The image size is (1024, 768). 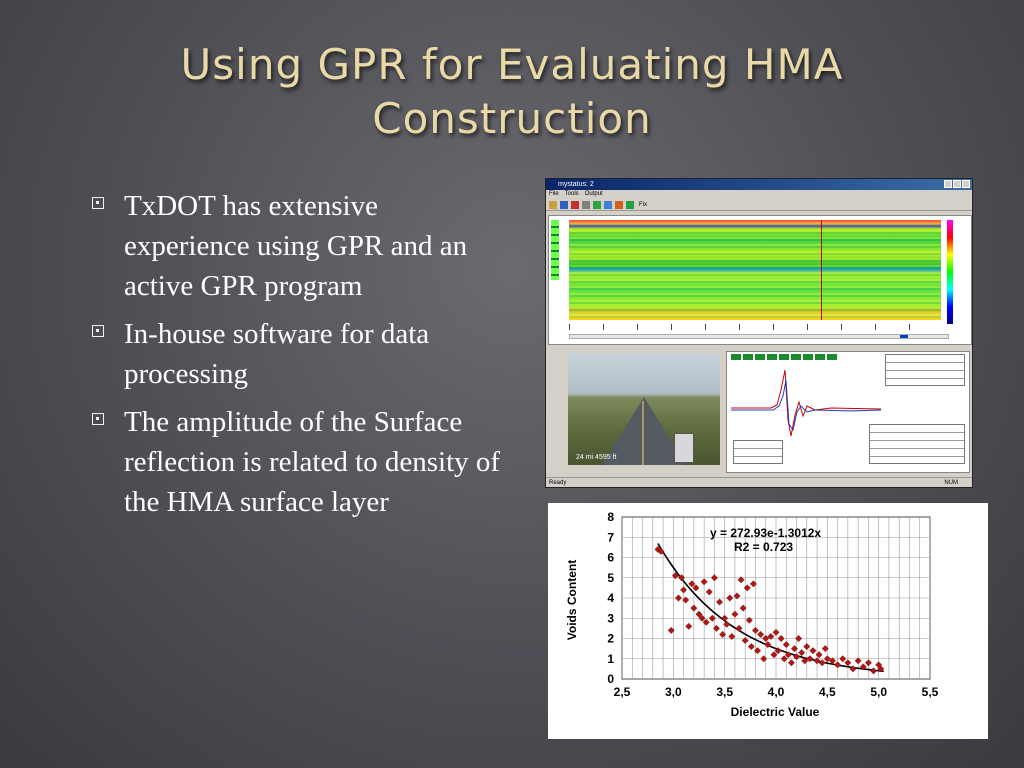 What do you see at coordinates (966, 184) in the screenshot?
I see `close-icon` at bounding box center [966, 184].